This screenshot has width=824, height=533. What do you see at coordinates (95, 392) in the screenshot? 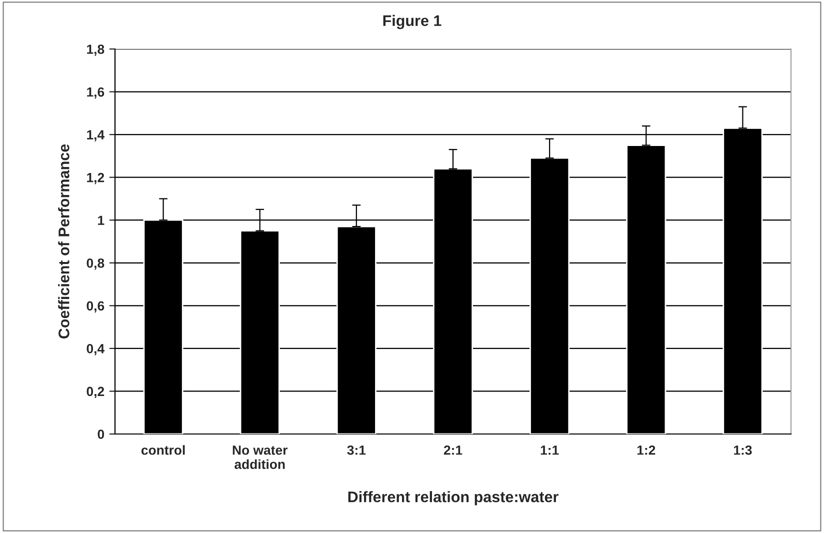
I see `y-tick-label: 0,2` at bounding box center [95, 392].